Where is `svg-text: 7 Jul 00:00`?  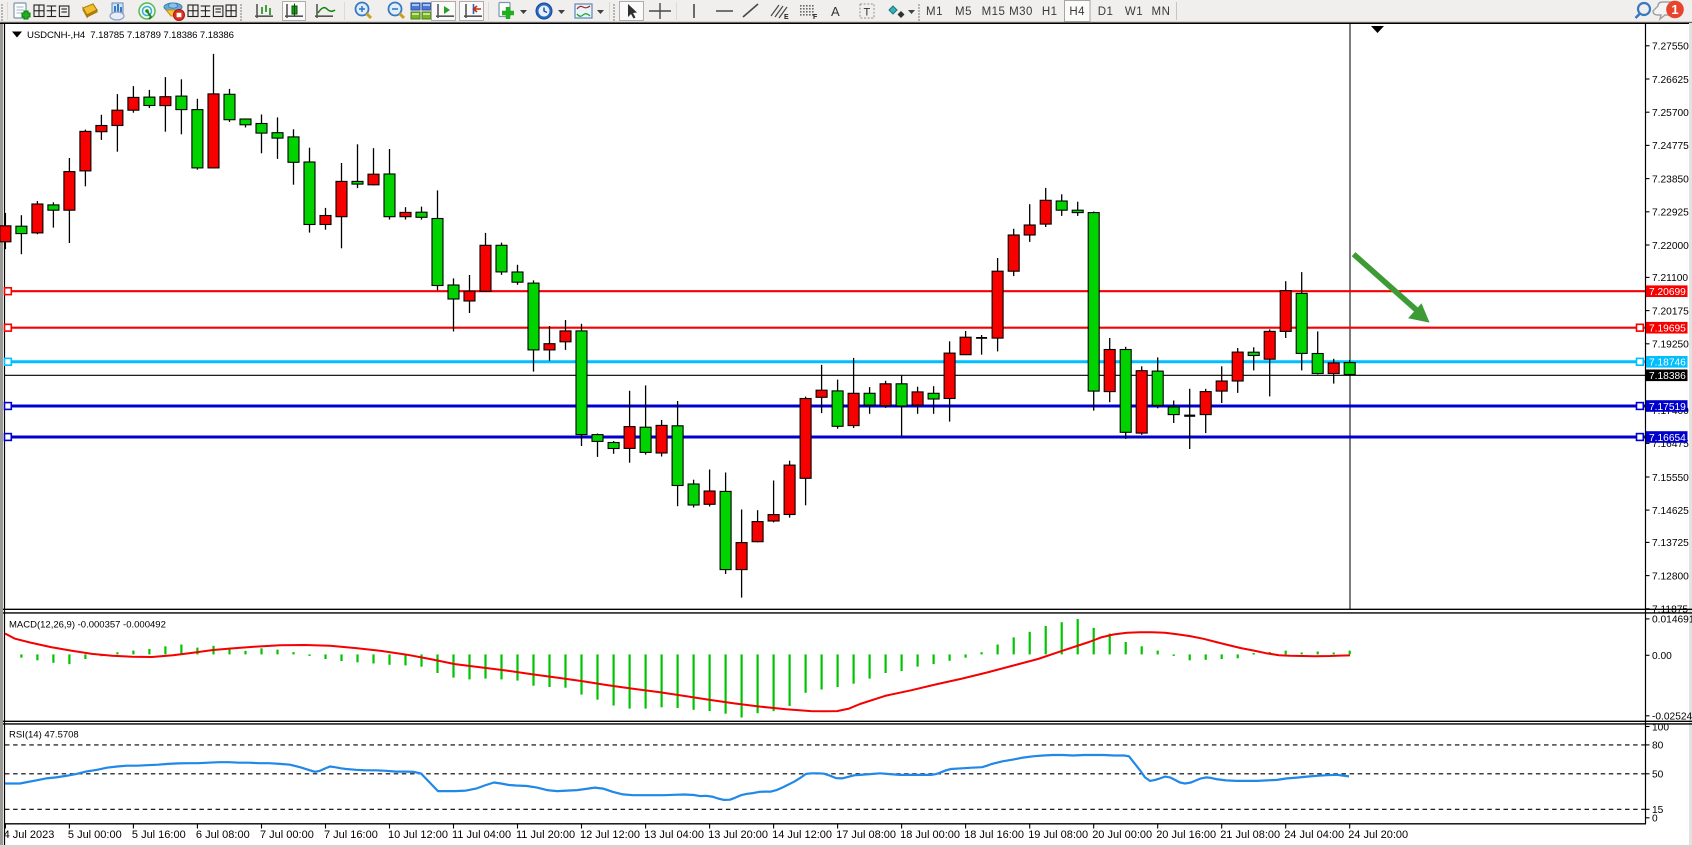
svg-text: 7 Jul 00:00 is located at coordinates (287, 835).